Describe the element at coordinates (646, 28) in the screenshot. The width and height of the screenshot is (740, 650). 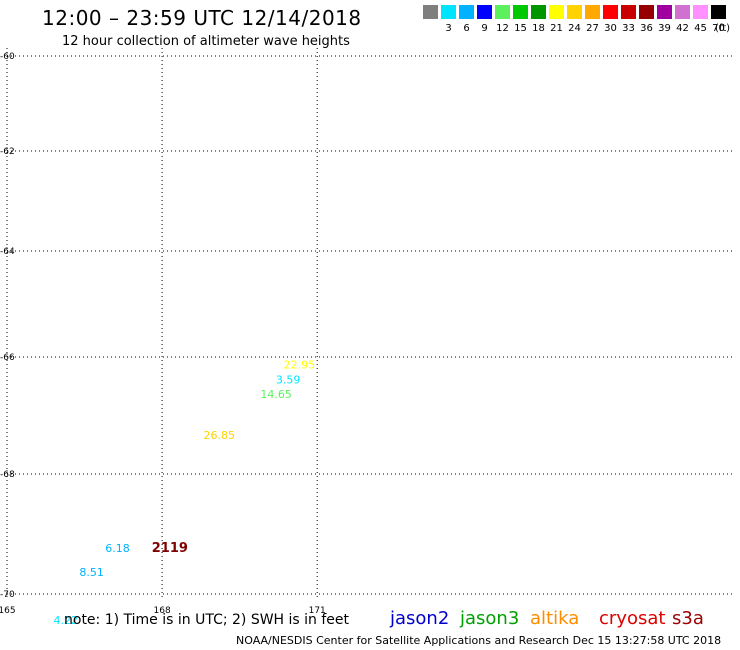
I see `scale-label: 36` at that location.